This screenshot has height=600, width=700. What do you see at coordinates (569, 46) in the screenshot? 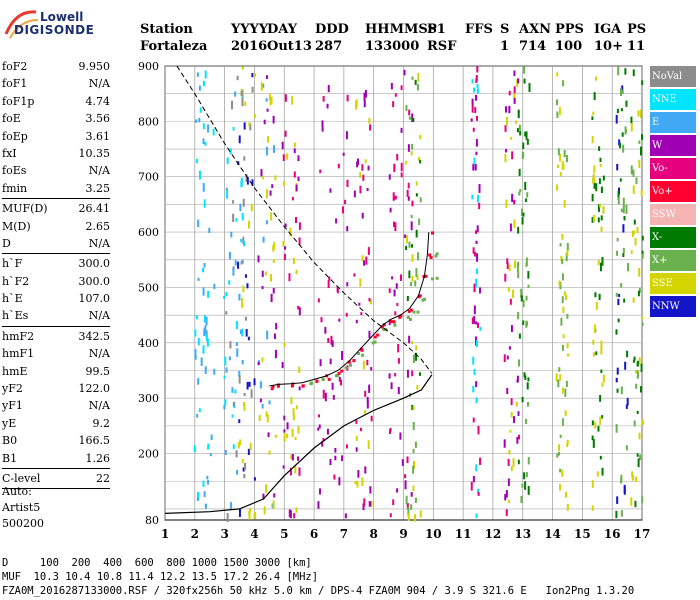
I see `header-value-9: 100` at bounding box center [569, 46].